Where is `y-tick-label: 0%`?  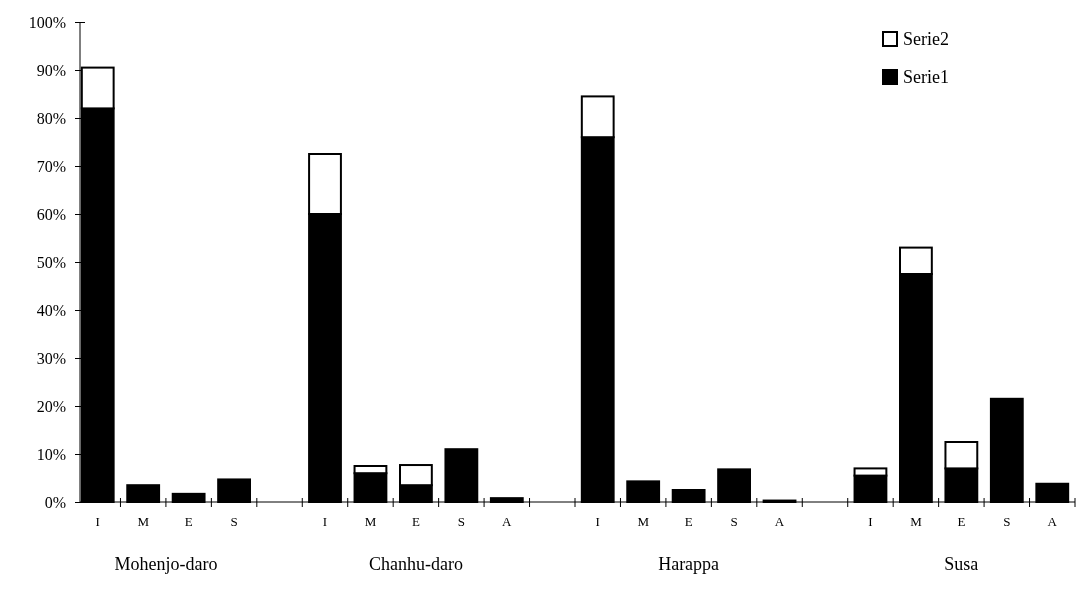
y-tick-label: 0% is located at coordinates (55, 502).